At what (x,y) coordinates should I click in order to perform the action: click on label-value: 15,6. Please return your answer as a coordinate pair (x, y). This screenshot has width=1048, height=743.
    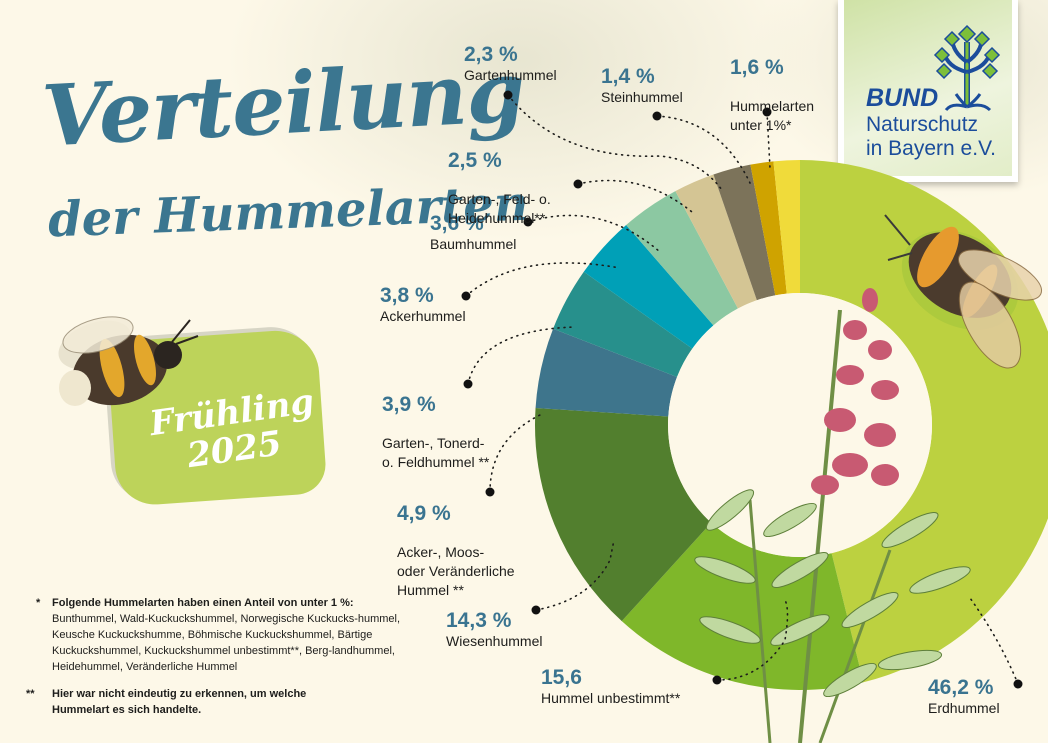
    Looking at the image, I should click on (561, 677).